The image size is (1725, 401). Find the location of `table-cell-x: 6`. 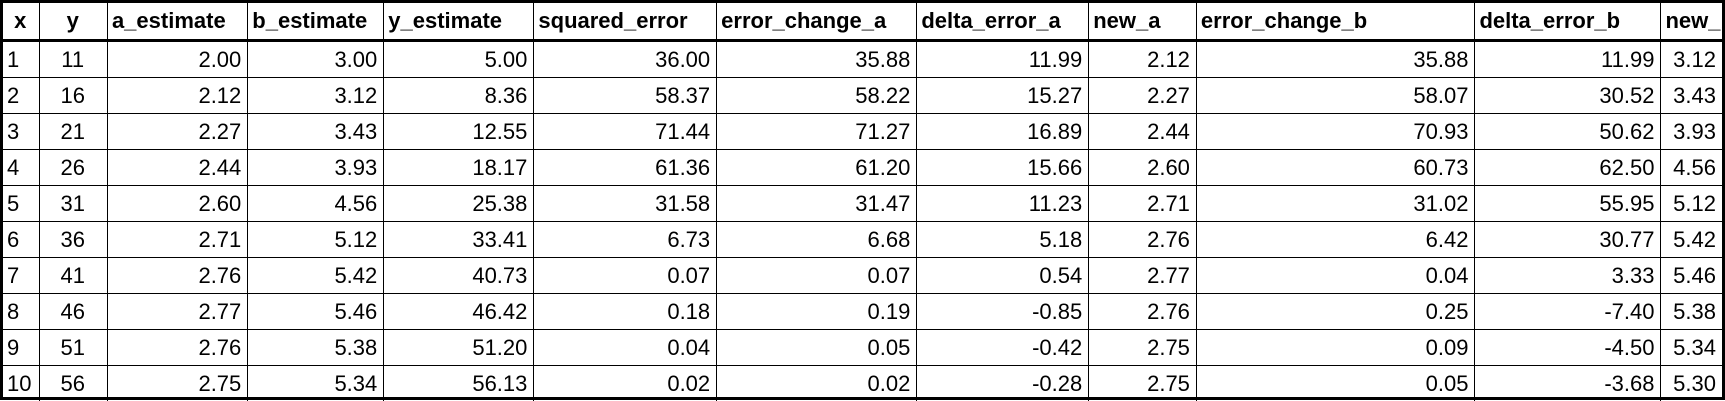

table-cell-x: 6 is located at coordinates (21, 240).